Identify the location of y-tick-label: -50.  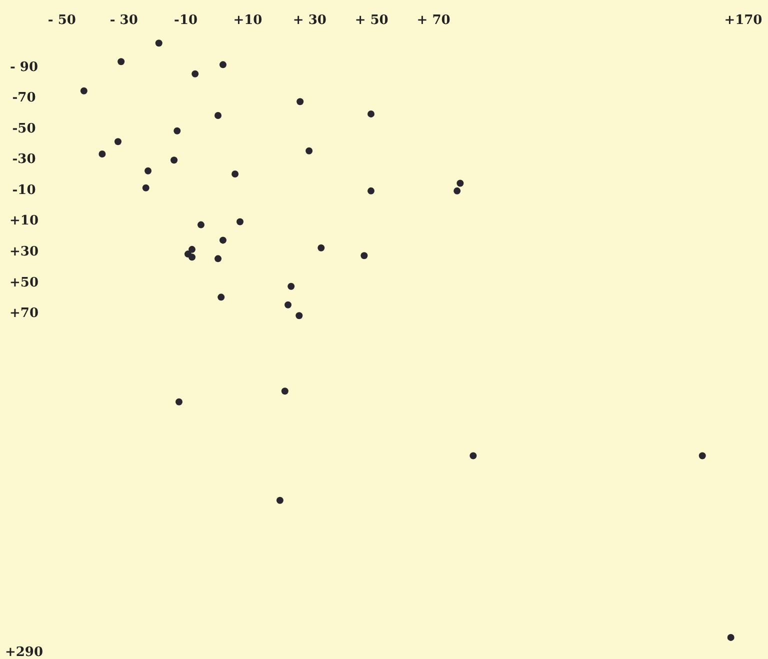
(24, 128).